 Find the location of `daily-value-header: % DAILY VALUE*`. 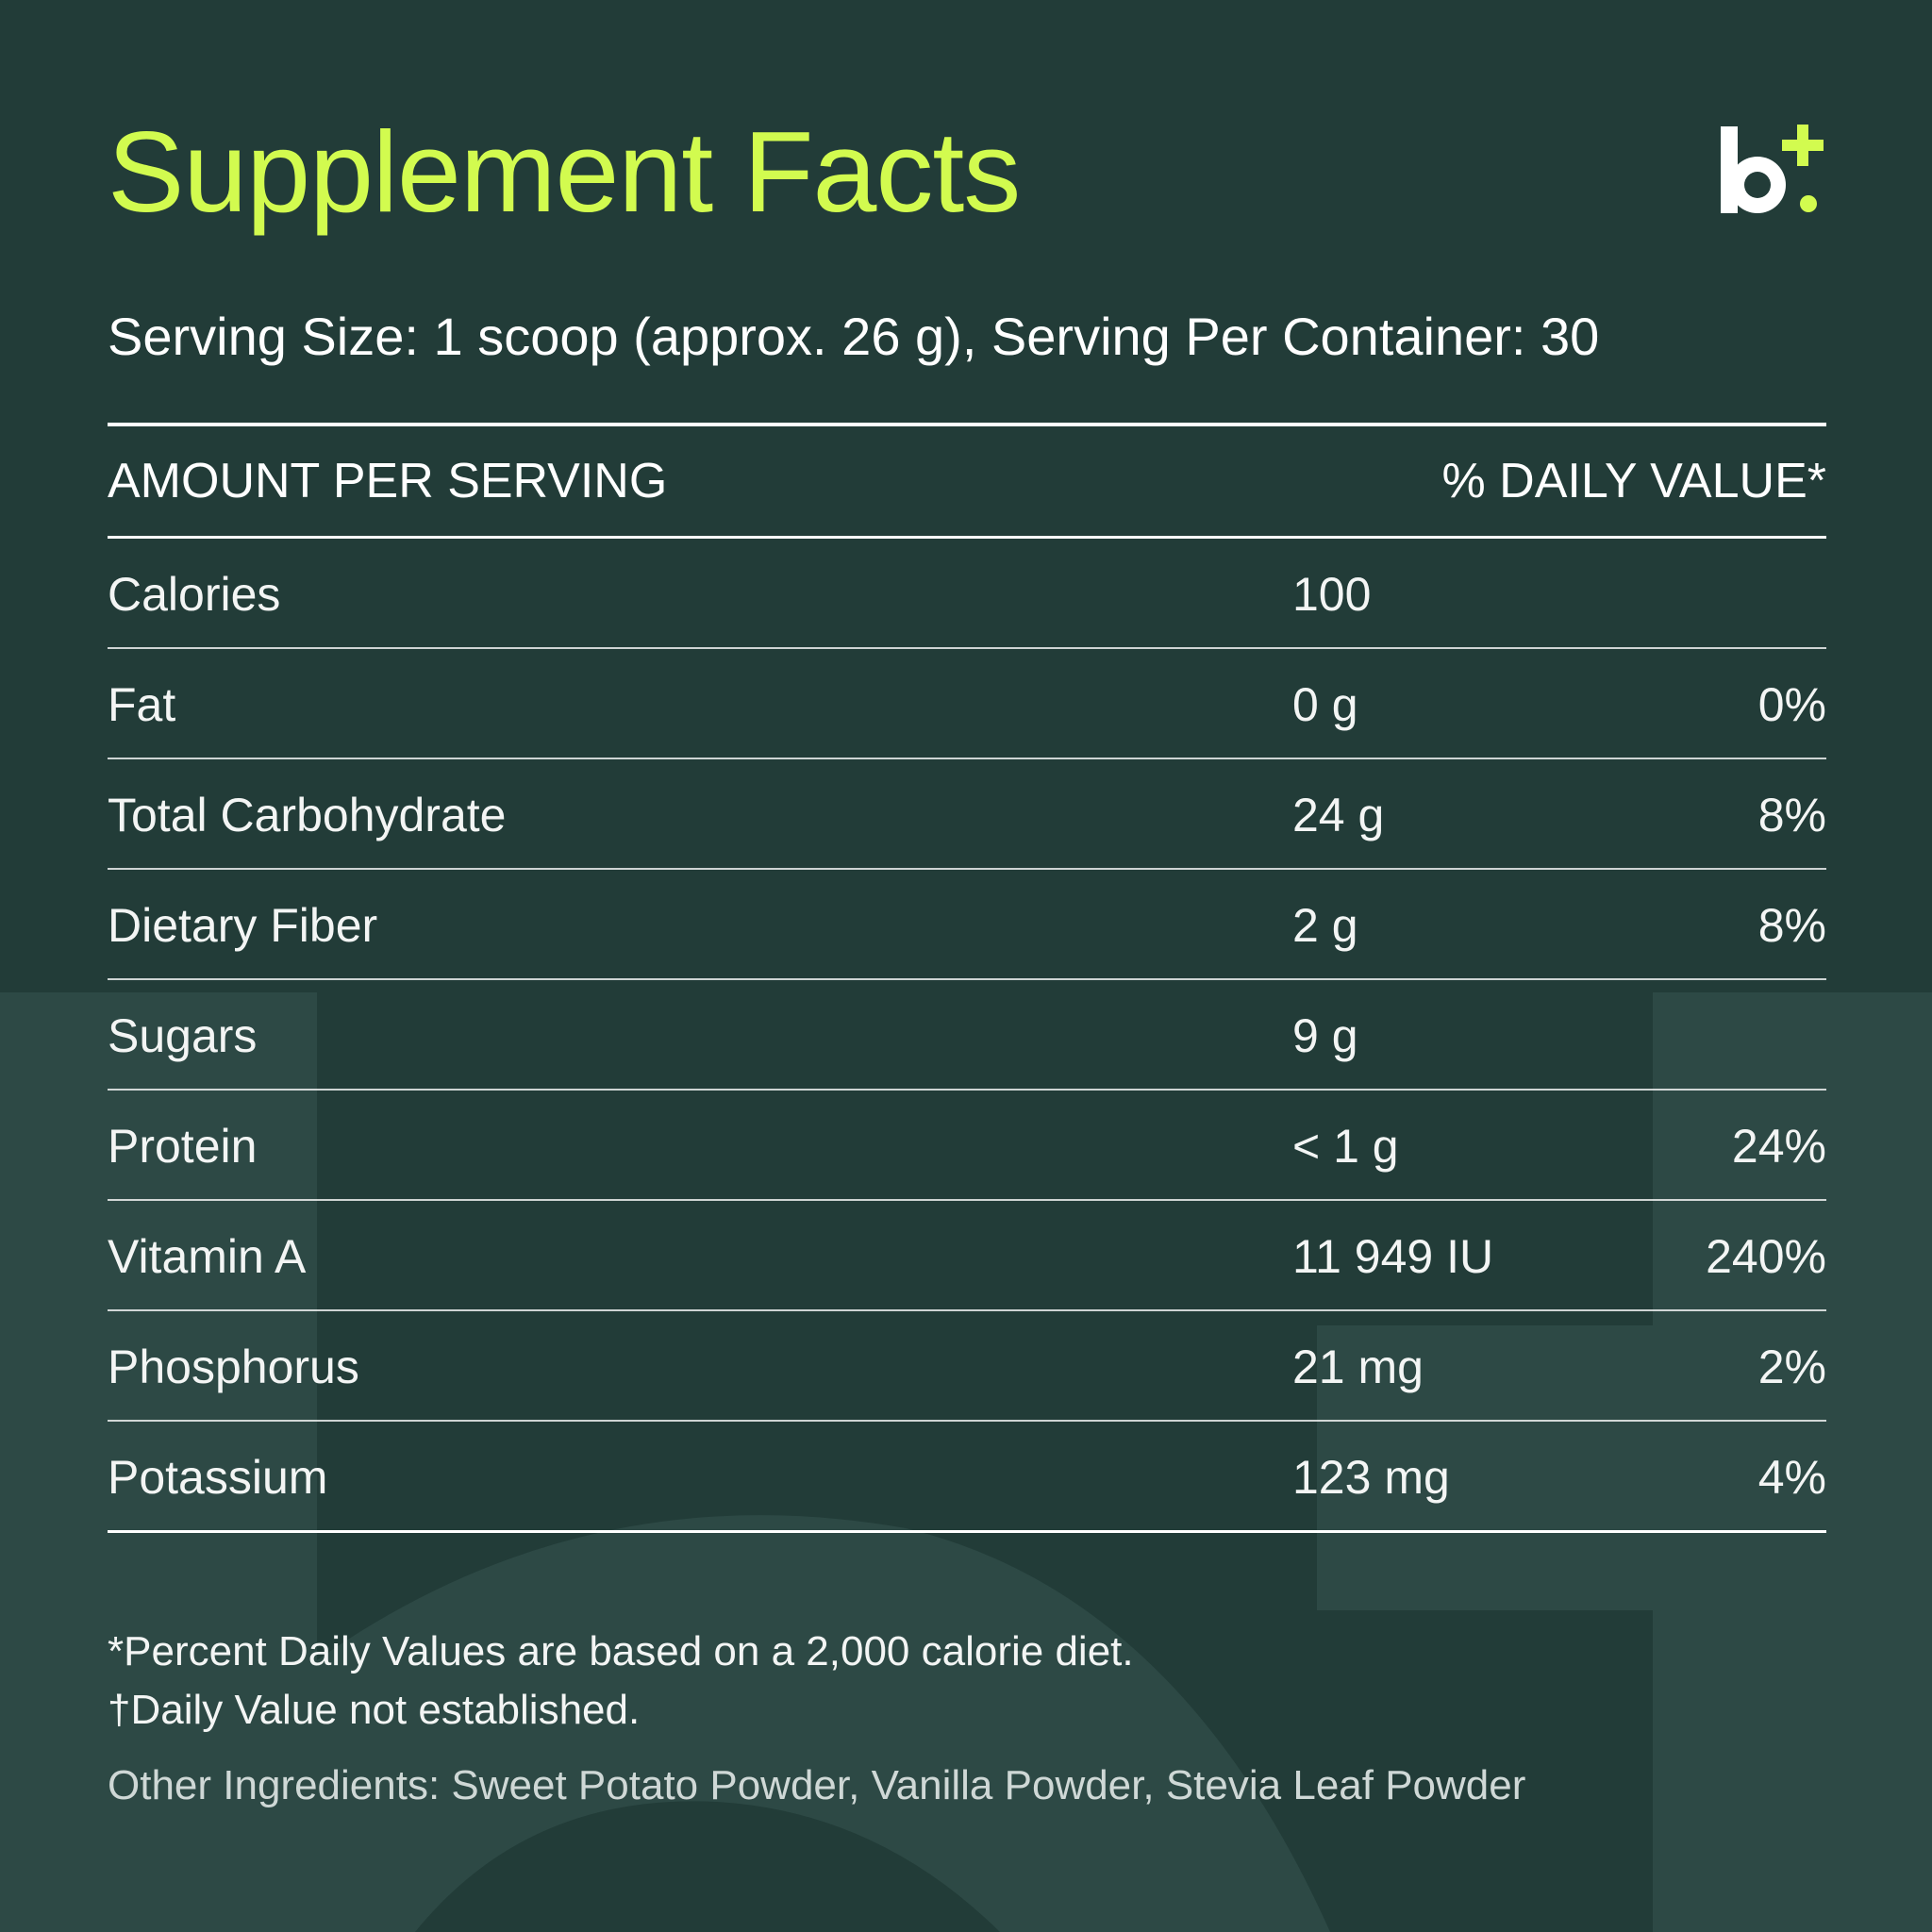

daily-value-header: % DAILY VALUE* is located at coordinates (1633, 481).